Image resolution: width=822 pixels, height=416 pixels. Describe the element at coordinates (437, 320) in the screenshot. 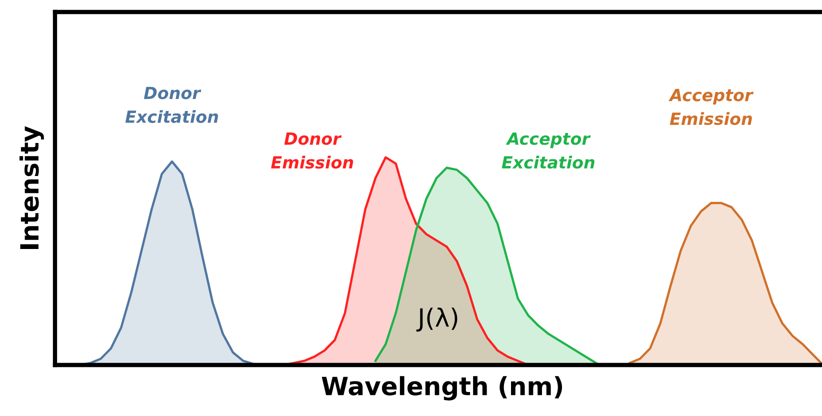

I see `annotation: J(λ)` at that location.